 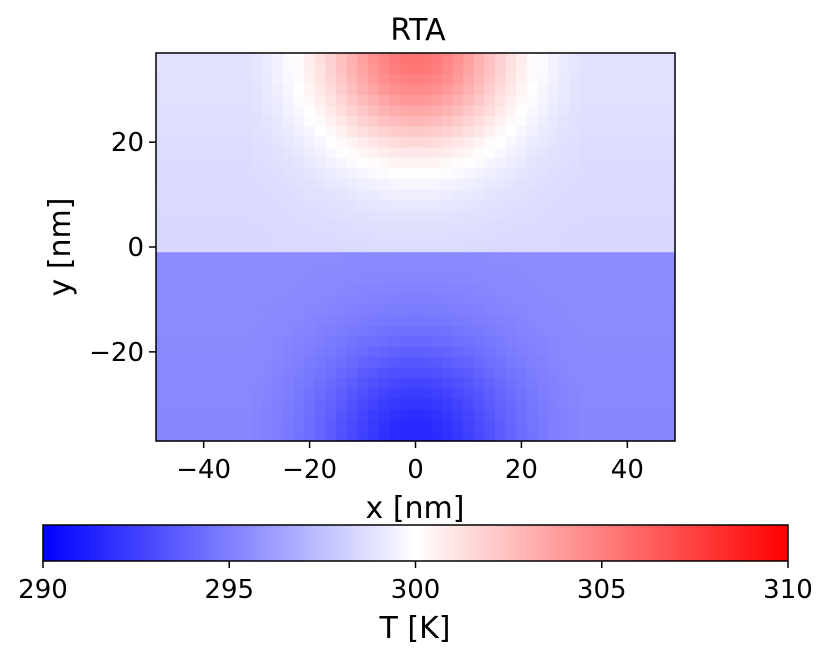 What do you see at coordinates (418, 30) in the screenshot?
I see `chart-title: RTA` at bounding box center [418, 30].